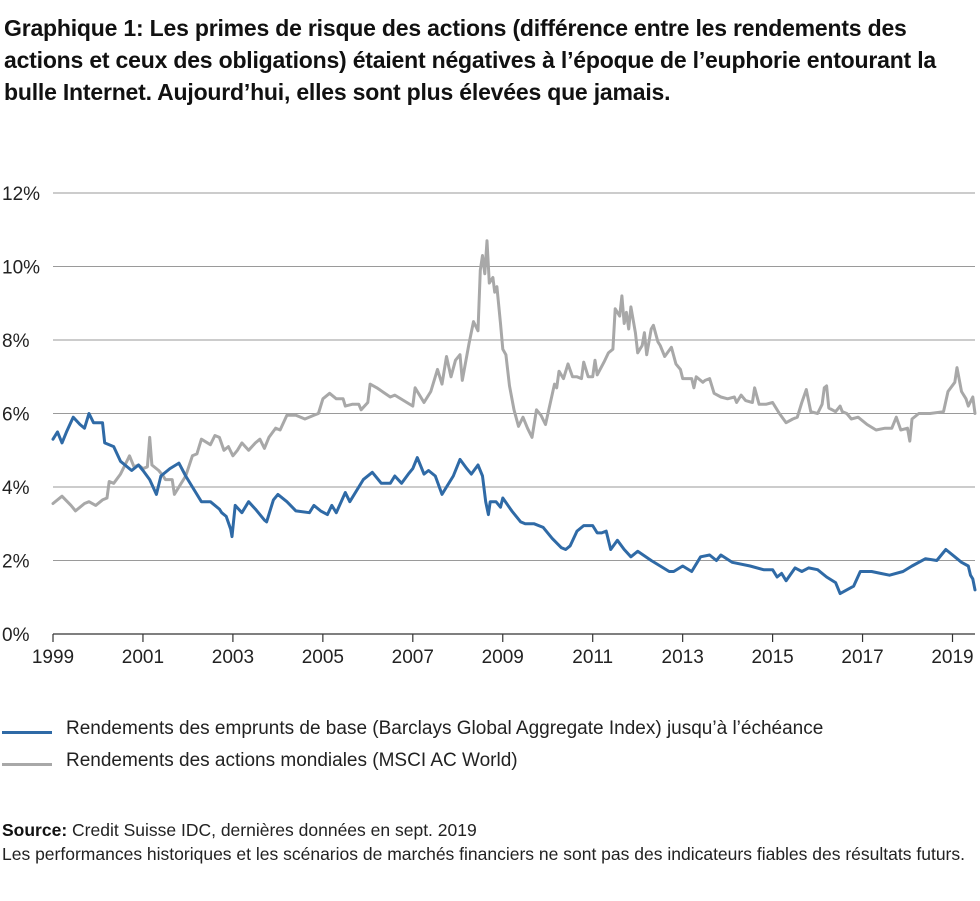  What do you see at coordinates (233, 657) in the screenshot?
I see `x-tick-label: 2003` at bounding box center [233, 657].